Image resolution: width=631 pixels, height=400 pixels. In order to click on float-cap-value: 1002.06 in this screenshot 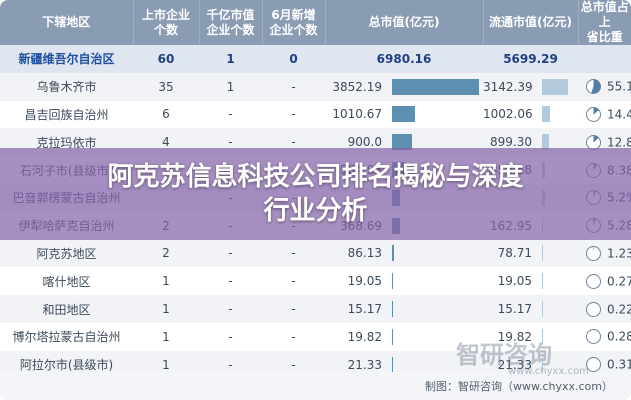, I will do `click(511, 114)`.